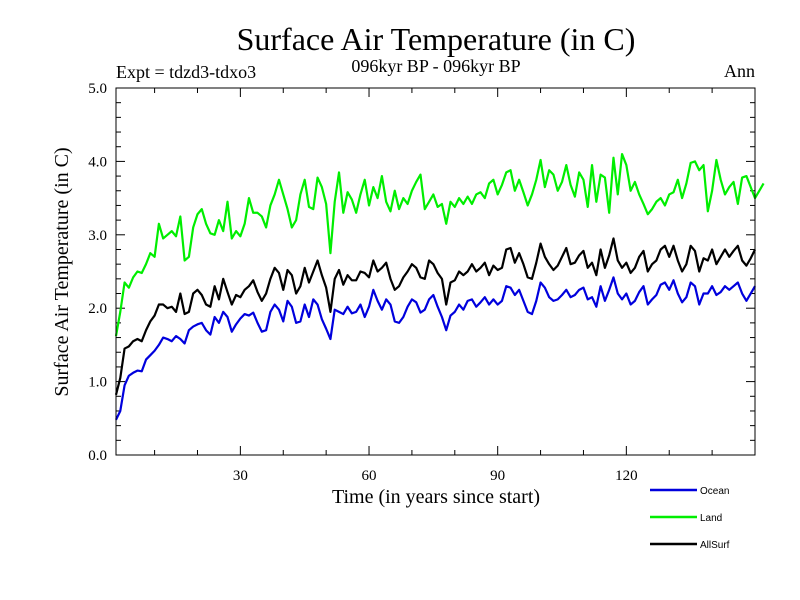 This screenshot has height=600, width=800. What do you see at coordinates (97, 162) in the screenshot?
I see `y-tick-label: 4.0` at bounding box center [97, 162].